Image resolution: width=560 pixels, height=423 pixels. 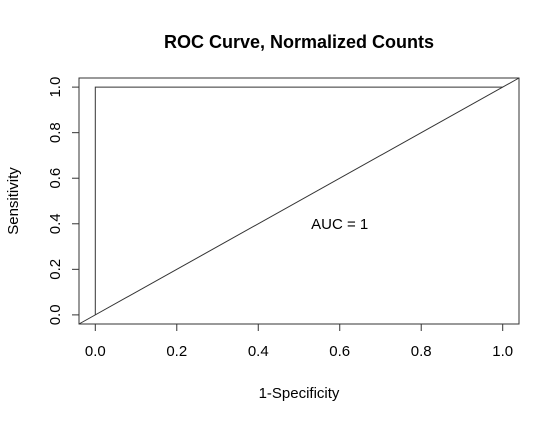 I want to click on x-tick-label: 0.4, so click(x=258, y=351).